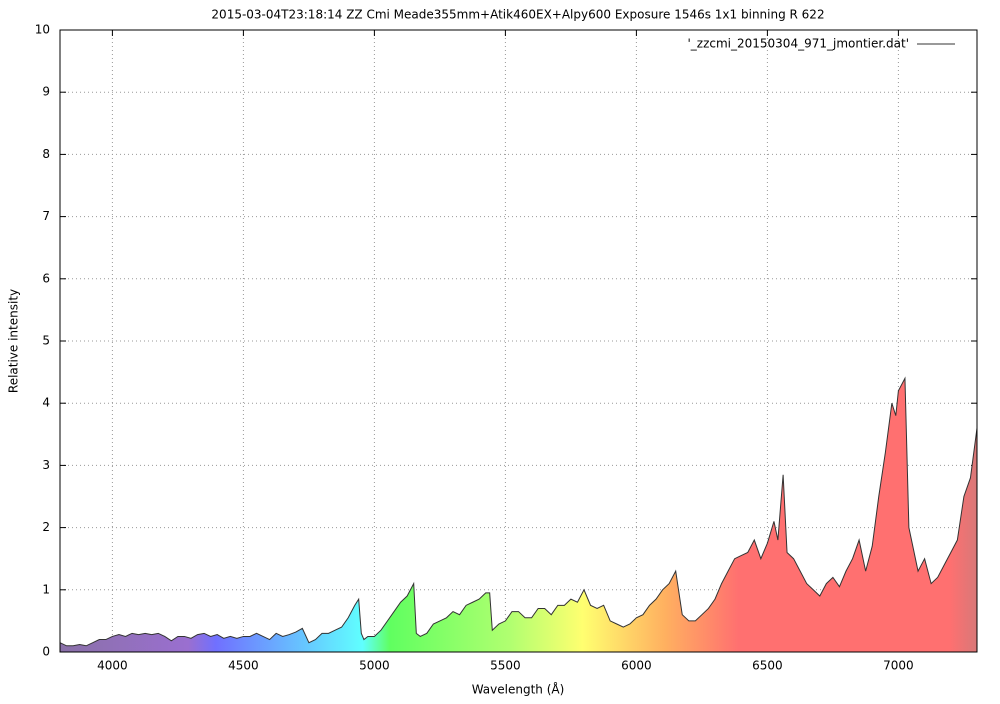 The width and height of the screenshot is (1000, 704). Describe the element at coordinates (505, 666) in the screenshot. I see `x-tick-label: 5500` at that location.